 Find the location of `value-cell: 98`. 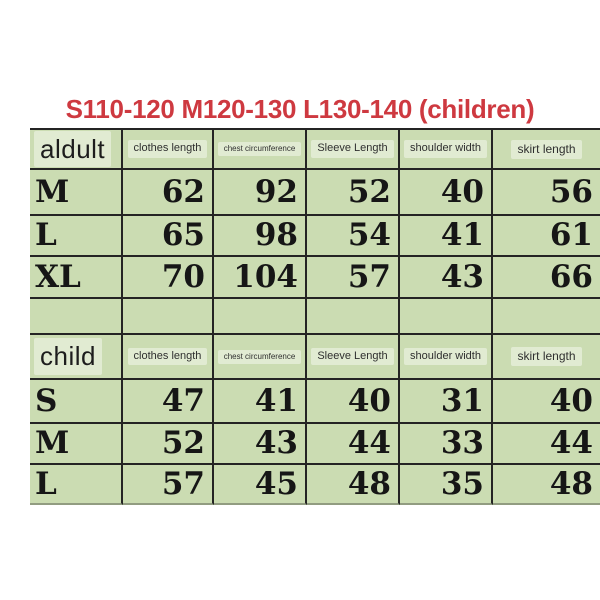

value-cell: 98 is located at coordinates (260, 236).